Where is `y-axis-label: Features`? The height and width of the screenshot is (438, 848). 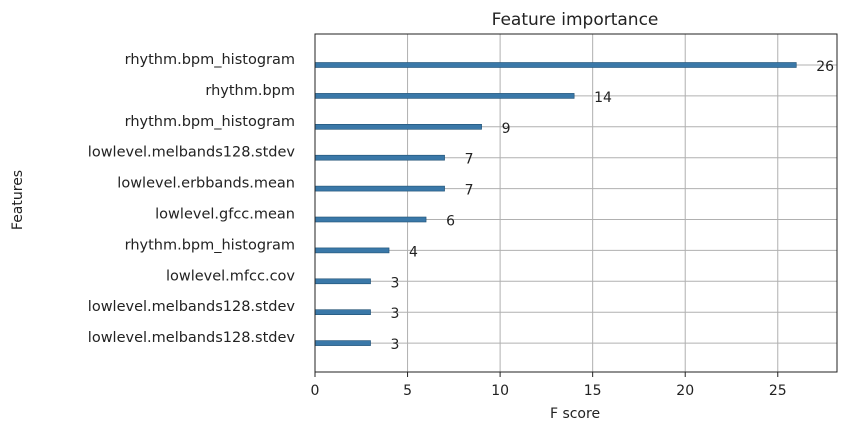 y-axis-label: Features is located at coordinates (18, 200).